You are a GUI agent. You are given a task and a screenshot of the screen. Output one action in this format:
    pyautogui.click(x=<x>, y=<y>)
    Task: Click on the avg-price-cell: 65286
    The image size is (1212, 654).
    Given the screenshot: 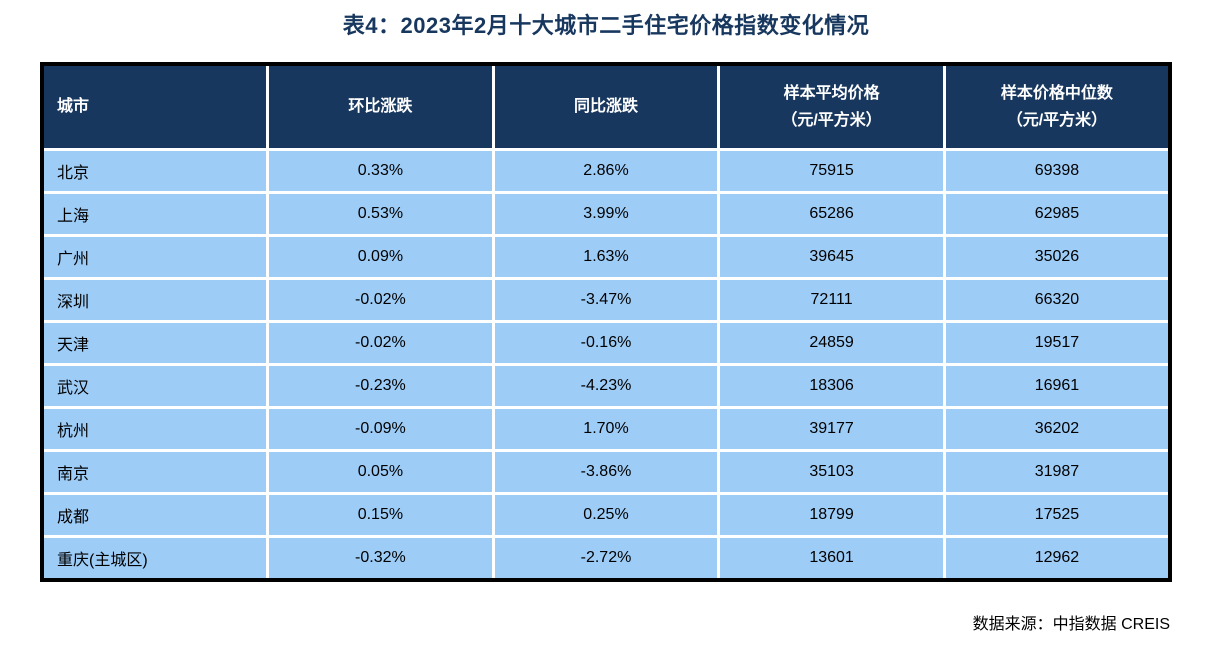 What is the action you would take?
    pyautogui.click(x=831, y=214)
    